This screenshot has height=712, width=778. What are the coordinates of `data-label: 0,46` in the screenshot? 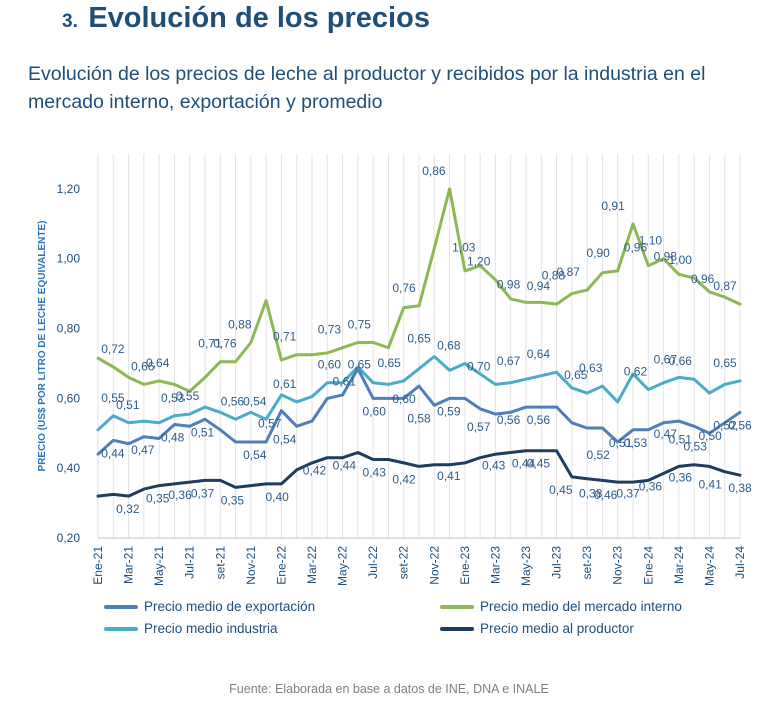 It's located at (606, 495).